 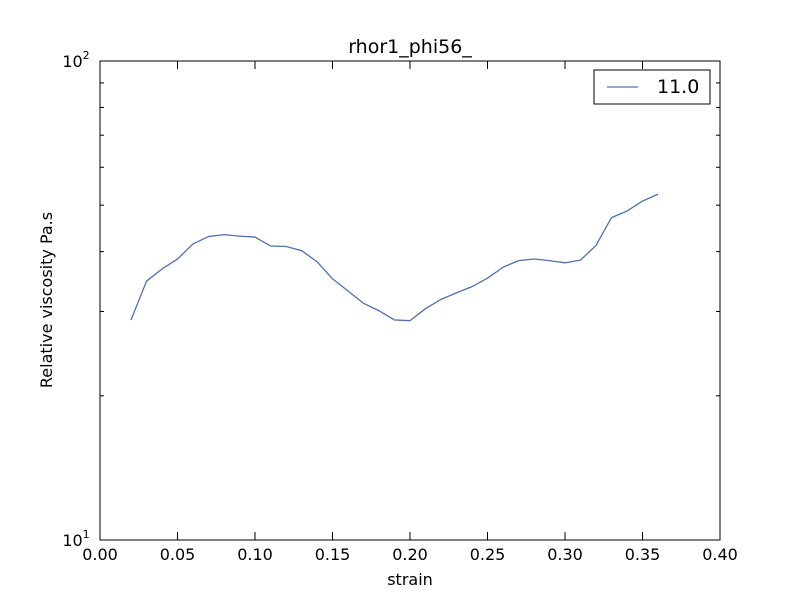 What do you see at coordinates (178, 554) in the screenshot?
I see `x-tick-label: 0.05` at bounding box center [178, 554].